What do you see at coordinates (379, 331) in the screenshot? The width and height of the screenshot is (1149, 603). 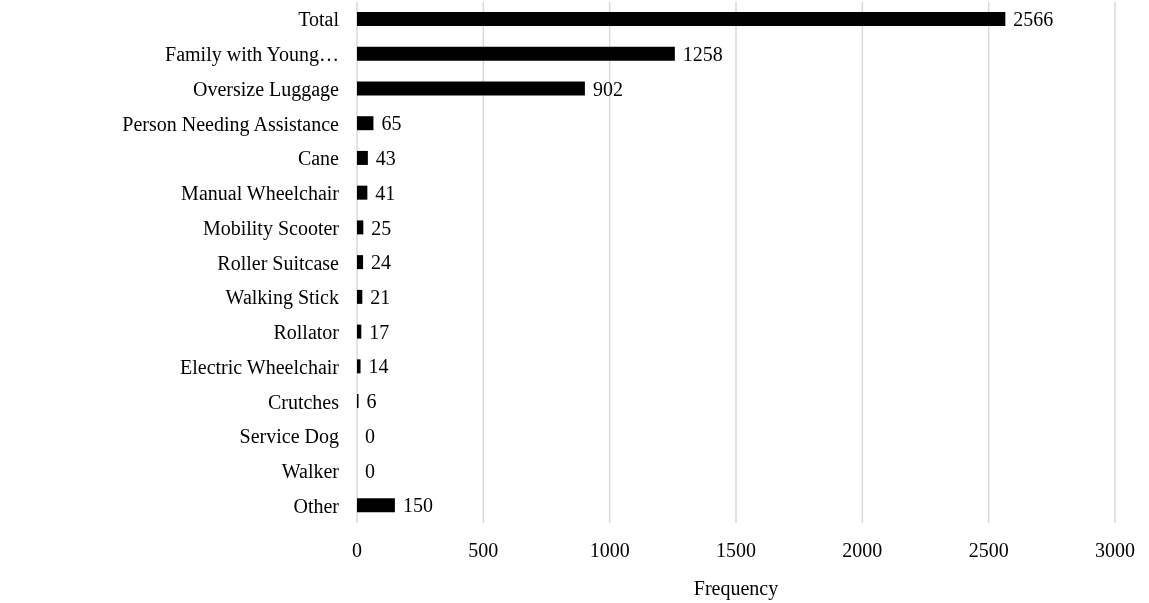 I see `data-label: 17` at bounding box center [379, 331].